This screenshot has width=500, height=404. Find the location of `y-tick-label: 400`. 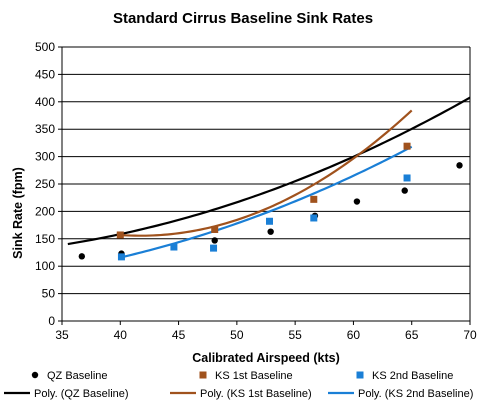

y-tick-label: 400 is located at coordinates (45, 102).